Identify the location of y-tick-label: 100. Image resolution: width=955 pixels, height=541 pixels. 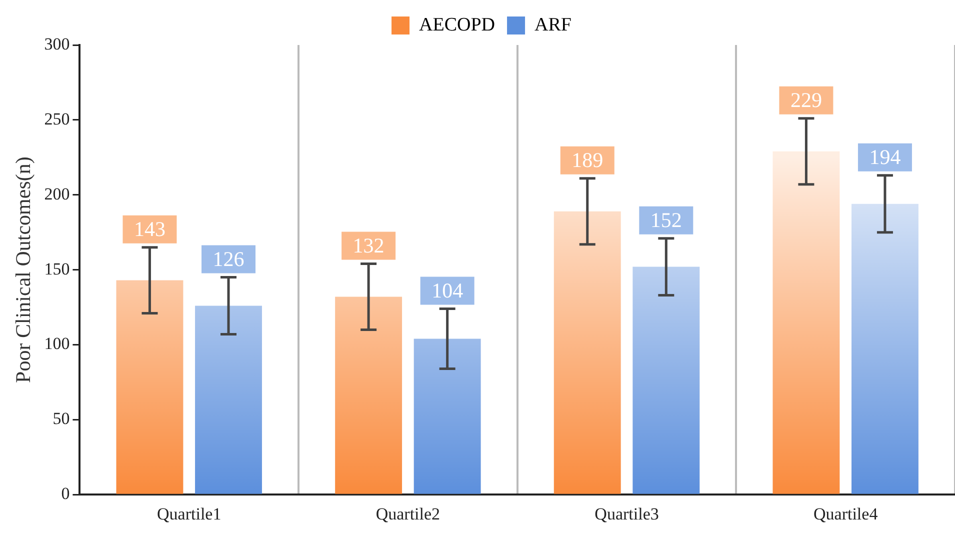
(57, 344).